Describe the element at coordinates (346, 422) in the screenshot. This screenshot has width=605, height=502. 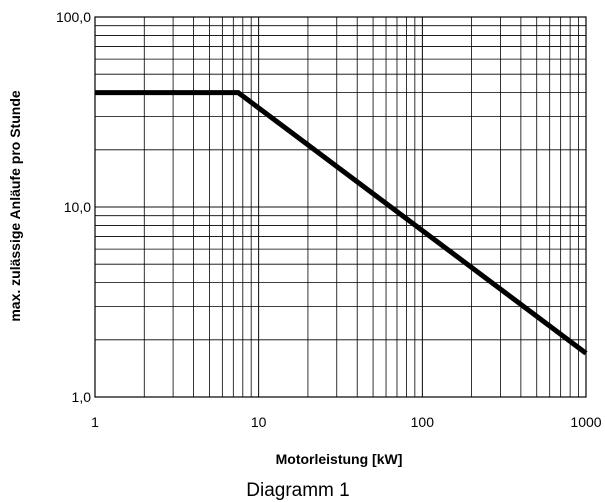
I see `x-tick-labels: 1 10 100 1000` at that location.